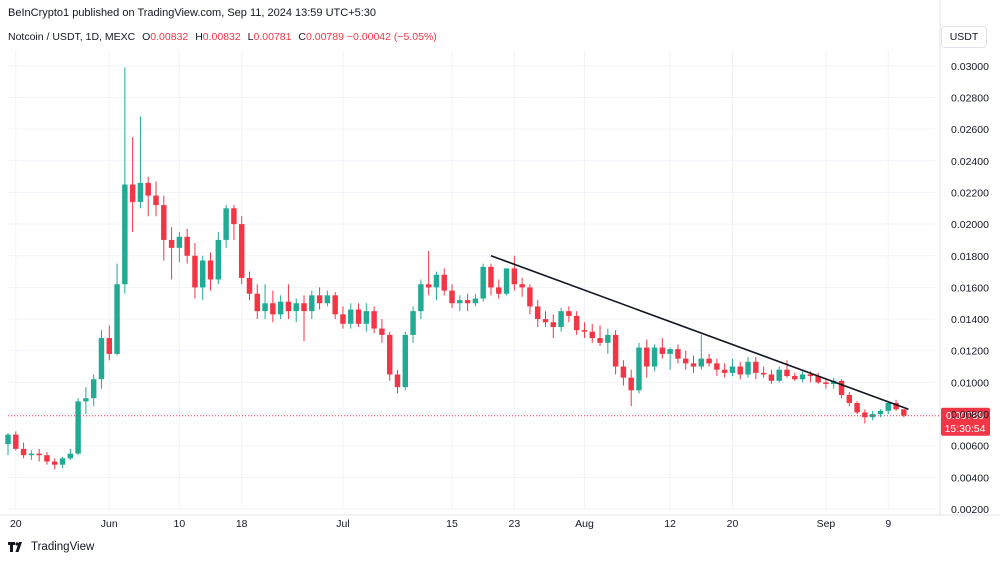  What do you see at coordinates (970, 98) in the screenshot?
I see `price-tick-label: 0.02800` at bounding box center [970, 98].